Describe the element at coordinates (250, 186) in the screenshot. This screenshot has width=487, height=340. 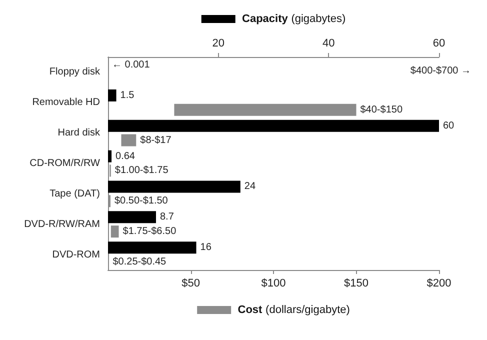
I see `data-label: 24` at that location.